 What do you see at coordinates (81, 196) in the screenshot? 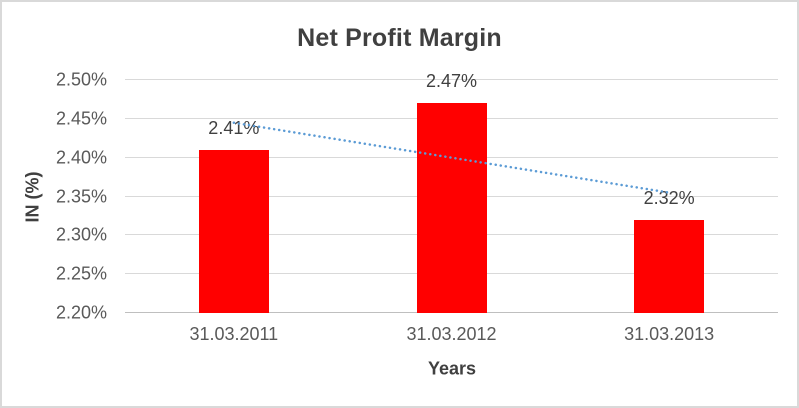
I see `y-tick-label: 2.35%` at bounding box center [81, 196].